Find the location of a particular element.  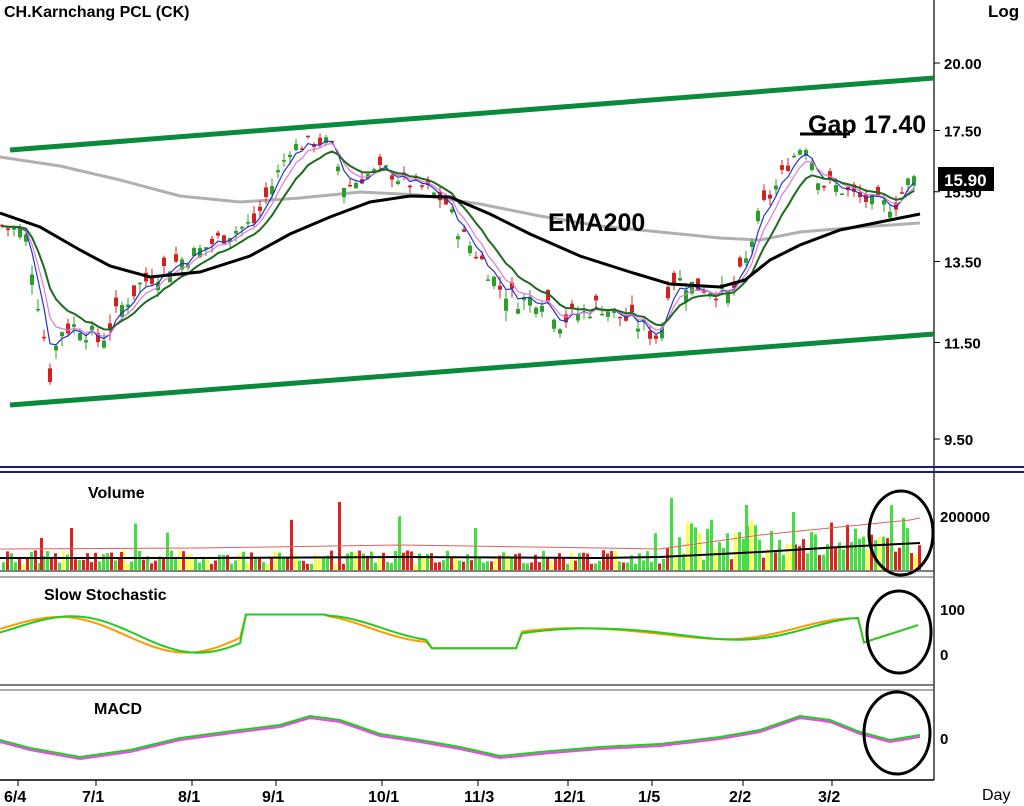

stochastic-k-line is located at coordinates (459, 633).